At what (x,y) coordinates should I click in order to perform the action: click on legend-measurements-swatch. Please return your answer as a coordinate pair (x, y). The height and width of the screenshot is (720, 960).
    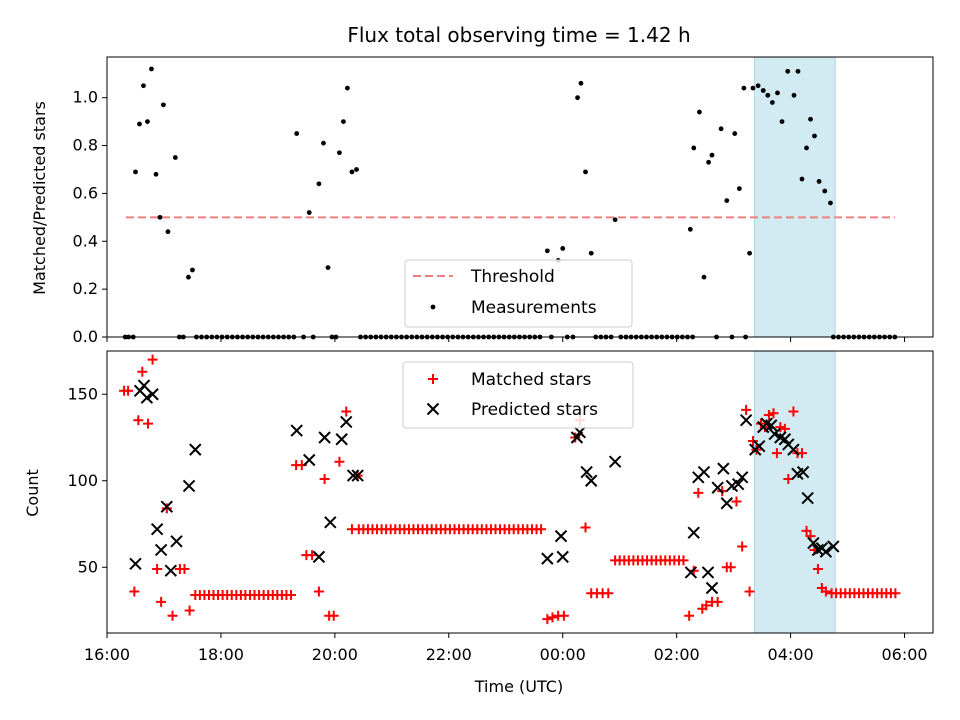
    Looking at the image, I should click on (433, 307).